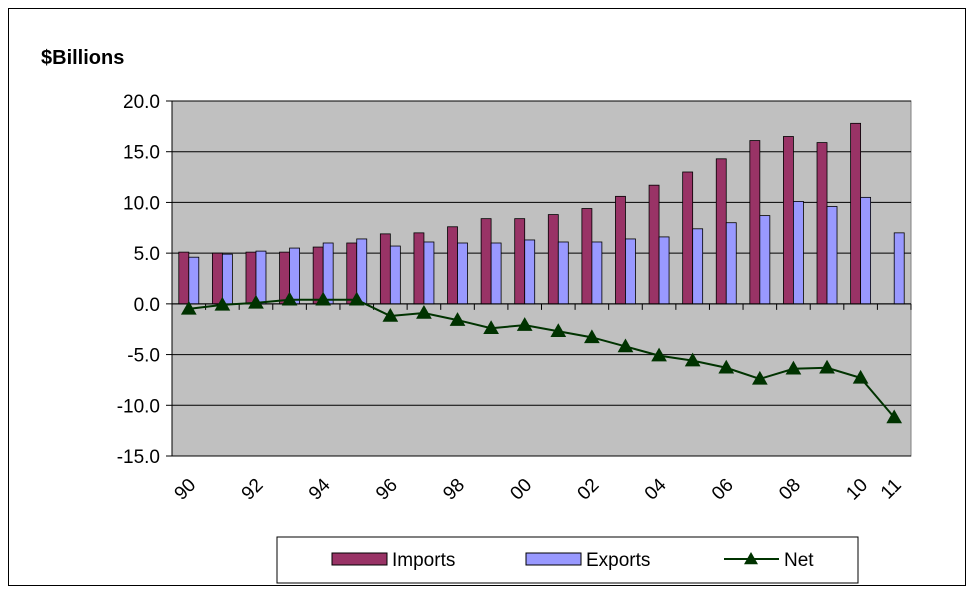  Describe the element at coordinates (141, 203) in the screenshot. I see `y-tick-label: 10.0` at that location.